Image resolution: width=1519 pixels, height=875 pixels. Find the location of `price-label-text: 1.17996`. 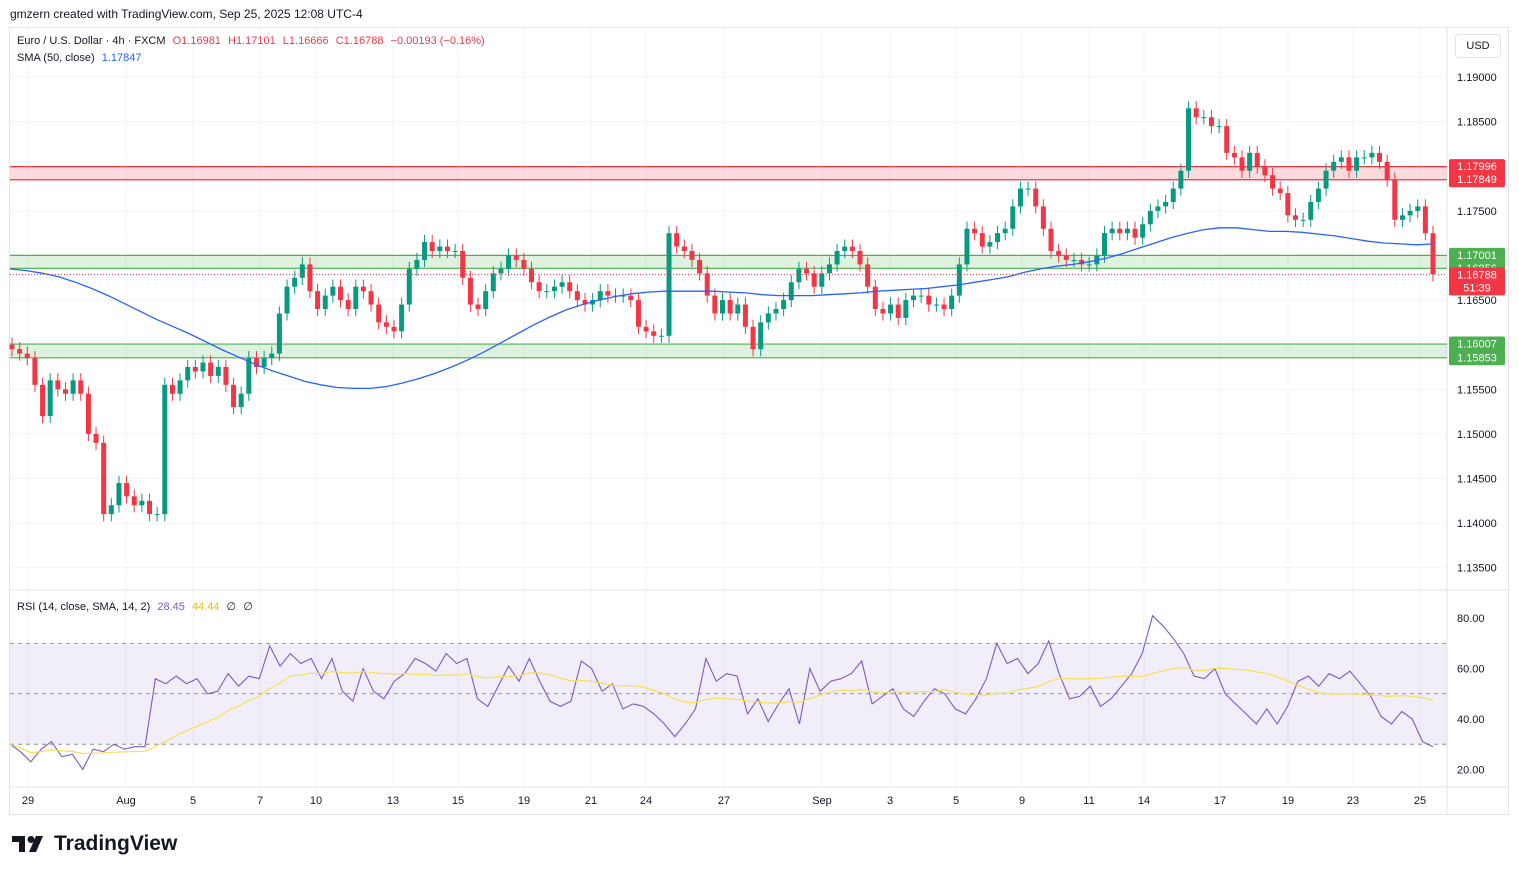

price-label-text: 1.17996 is located at coordinates (1477, 167).